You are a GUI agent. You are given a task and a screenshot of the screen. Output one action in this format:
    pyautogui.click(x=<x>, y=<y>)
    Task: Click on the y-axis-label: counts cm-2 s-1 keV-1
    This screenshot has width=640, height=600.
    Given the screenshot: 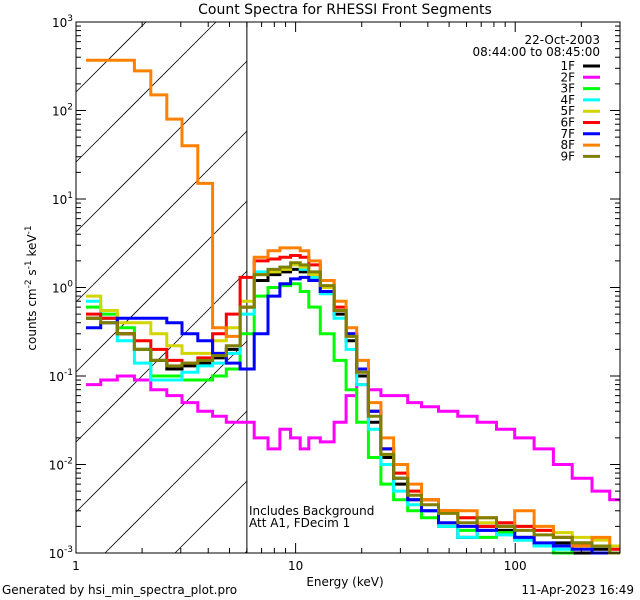 What is the action you would take?
    pyautogui.click(x=31, y=287)
    